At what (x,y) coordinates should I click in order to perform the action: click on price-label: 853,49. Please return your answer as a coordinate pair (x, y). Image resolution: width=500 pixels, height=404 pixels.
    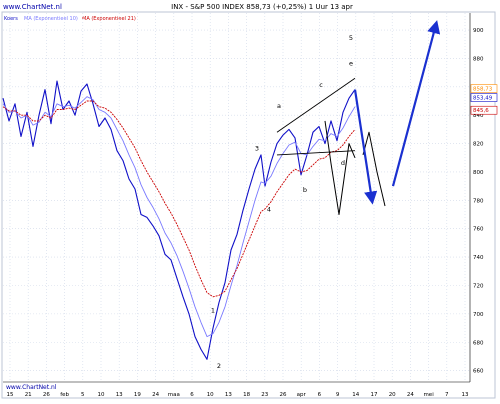
    Looking at the image, I should click on (483, 99).